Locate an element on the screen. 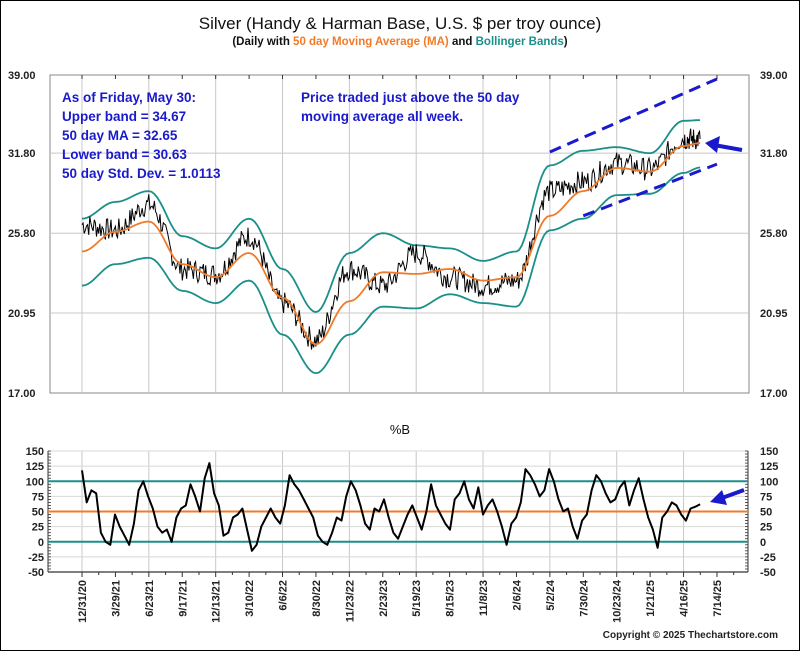  pb-arrow-shaft is located at coordinates (733, 494).